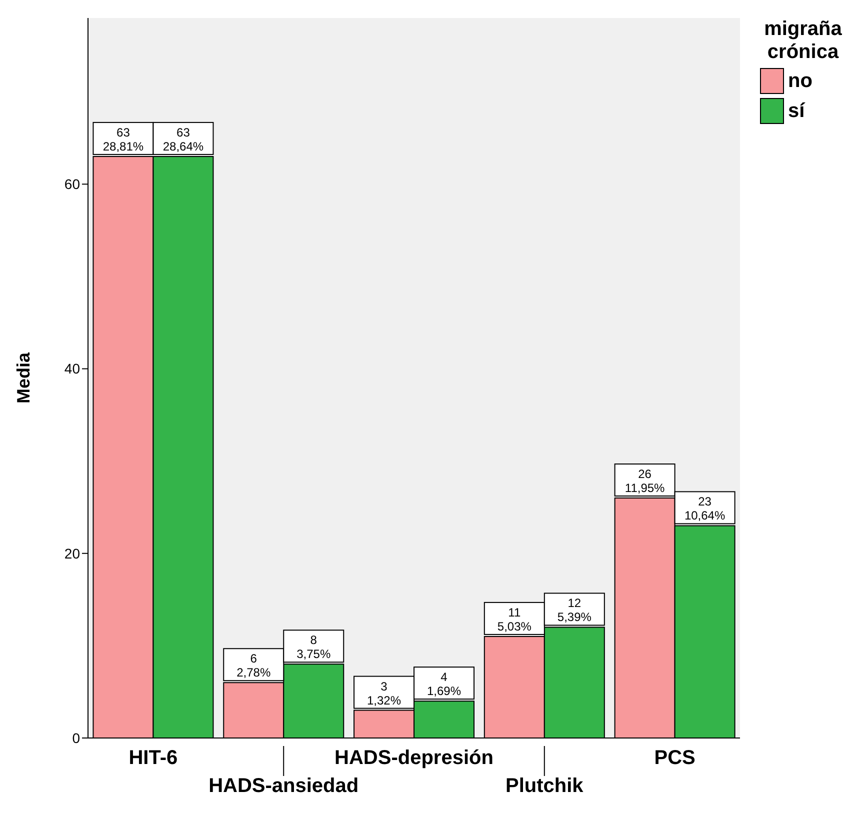 The height and width of the screenshot is (830, 867). I want to click on x-tick-label: Plutchik, so click(545, 786).